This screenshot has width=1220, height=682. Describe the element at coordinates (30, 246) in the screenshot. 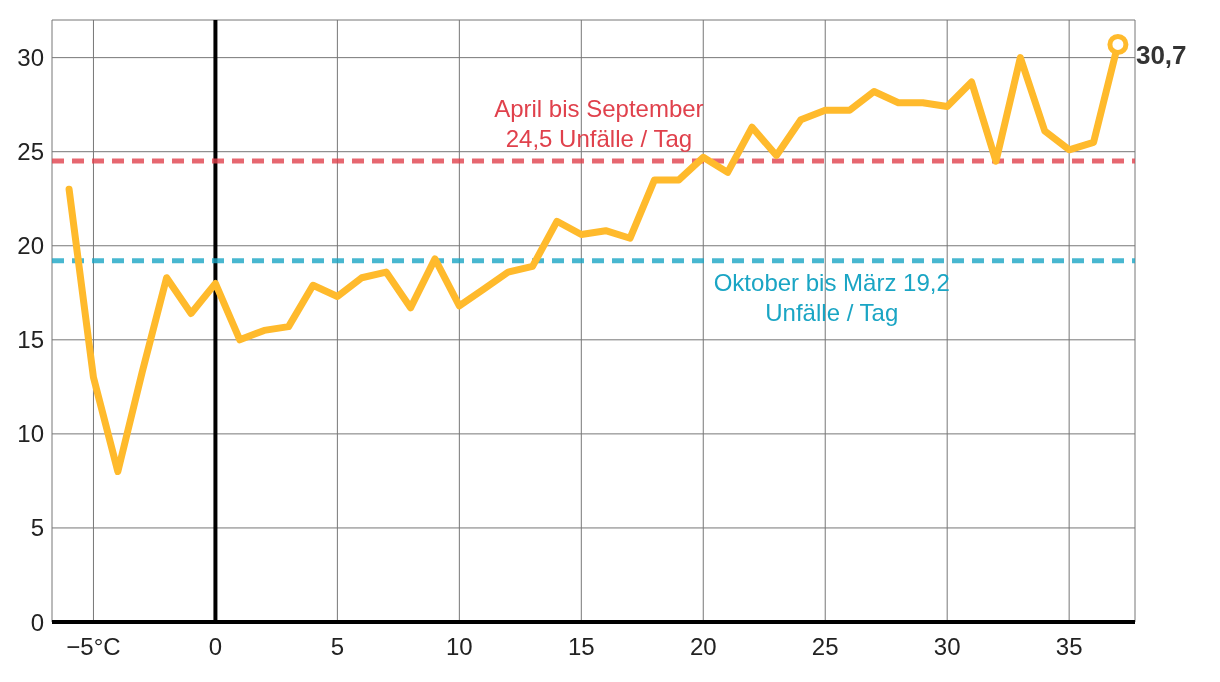

I see `y-tick-label: 20` at that location.